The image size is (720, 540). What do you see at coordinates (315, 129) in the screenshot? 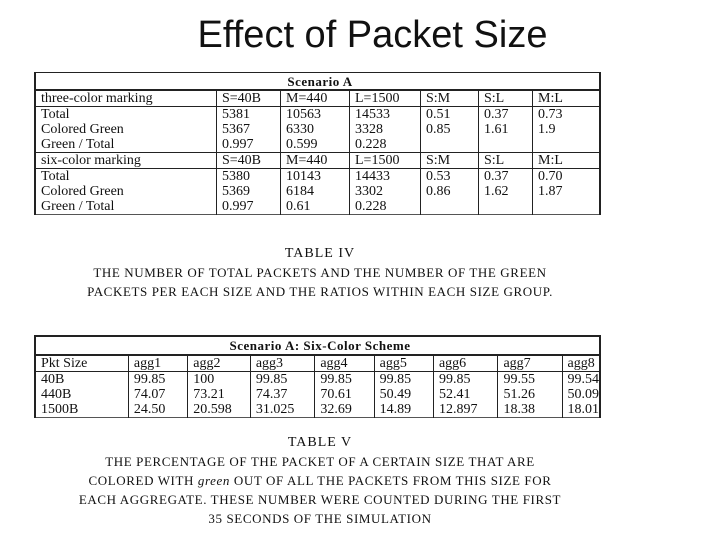
I see `table-cell: 6330` at bounding box center [315, 129].